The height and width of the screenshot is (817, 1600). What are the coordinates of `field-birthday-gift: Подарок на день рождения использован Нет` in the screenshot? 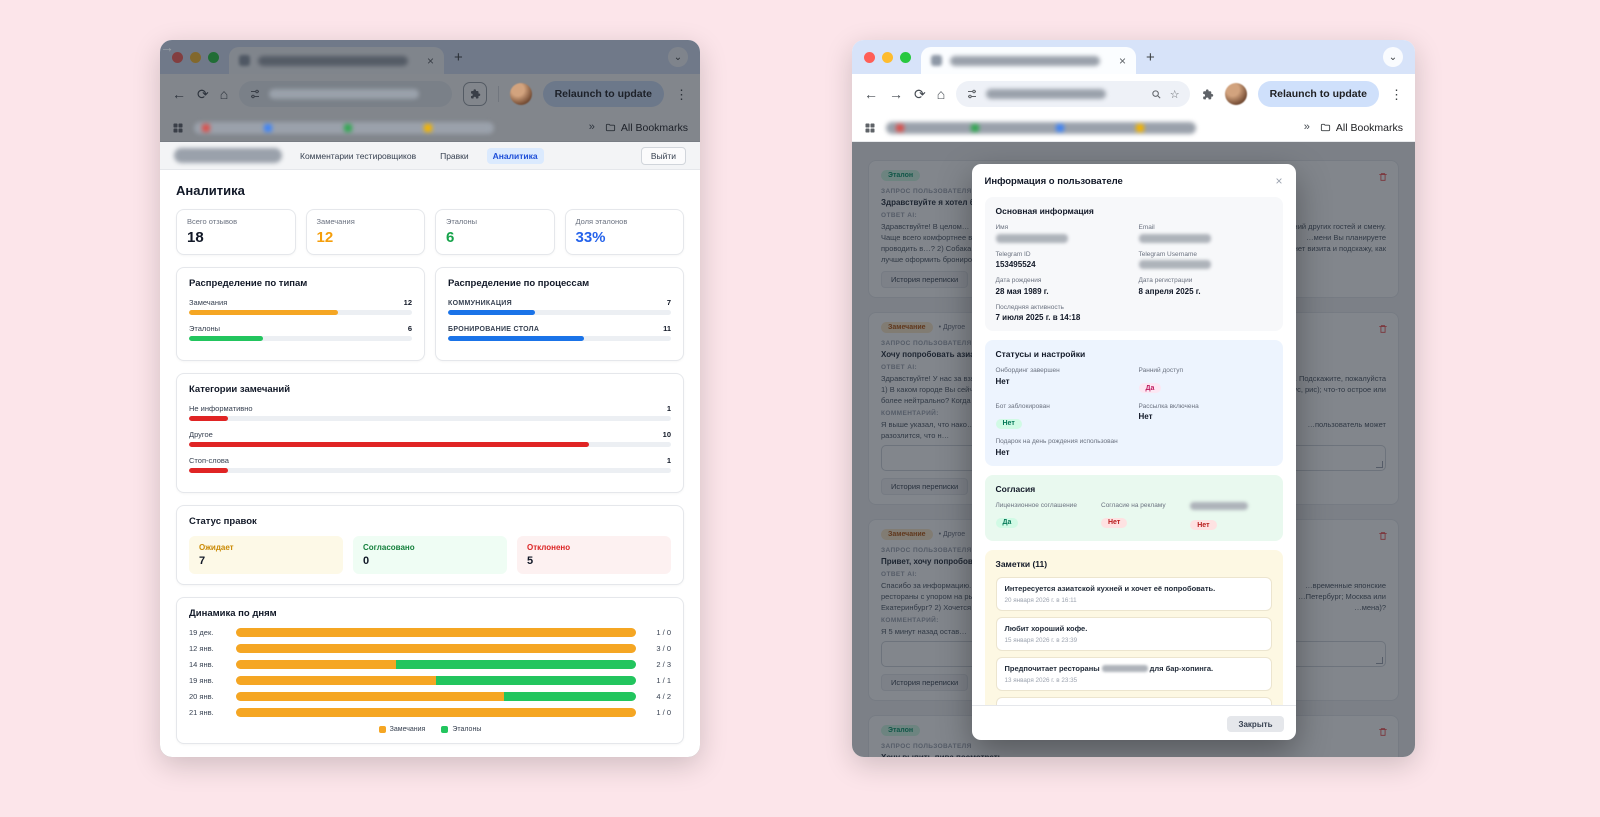 It's located at (1056, 447).